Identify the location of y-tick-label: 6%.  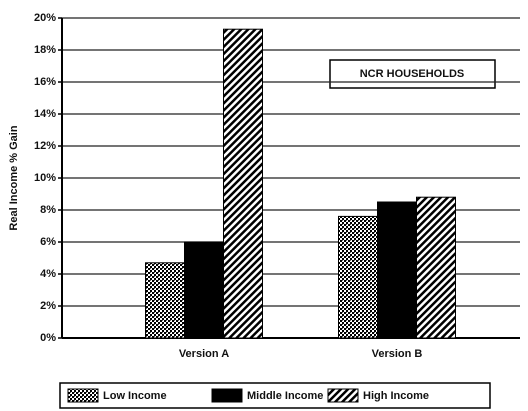
(48, 242).